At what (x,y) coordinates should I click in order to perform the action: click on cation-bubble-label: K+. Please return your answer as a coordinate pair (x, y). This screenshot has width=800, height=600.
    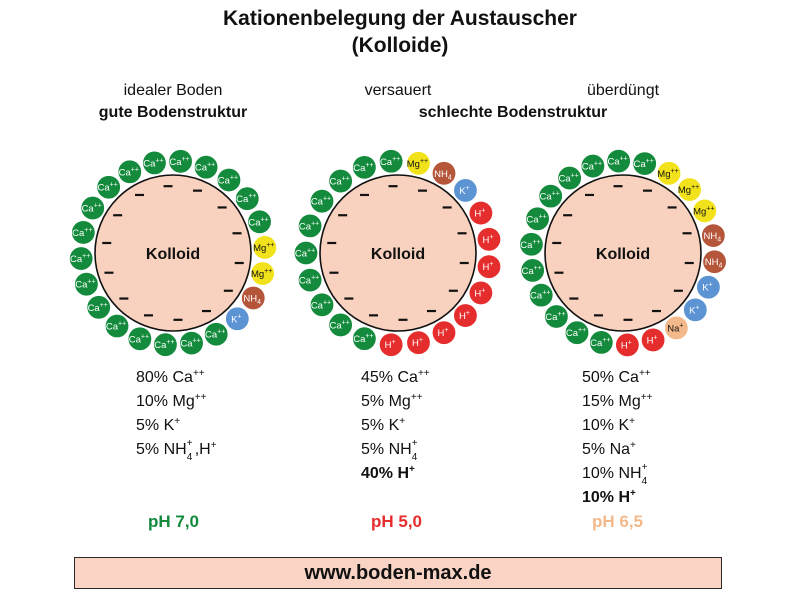
    Looking at the image, I should click on (236, 319).